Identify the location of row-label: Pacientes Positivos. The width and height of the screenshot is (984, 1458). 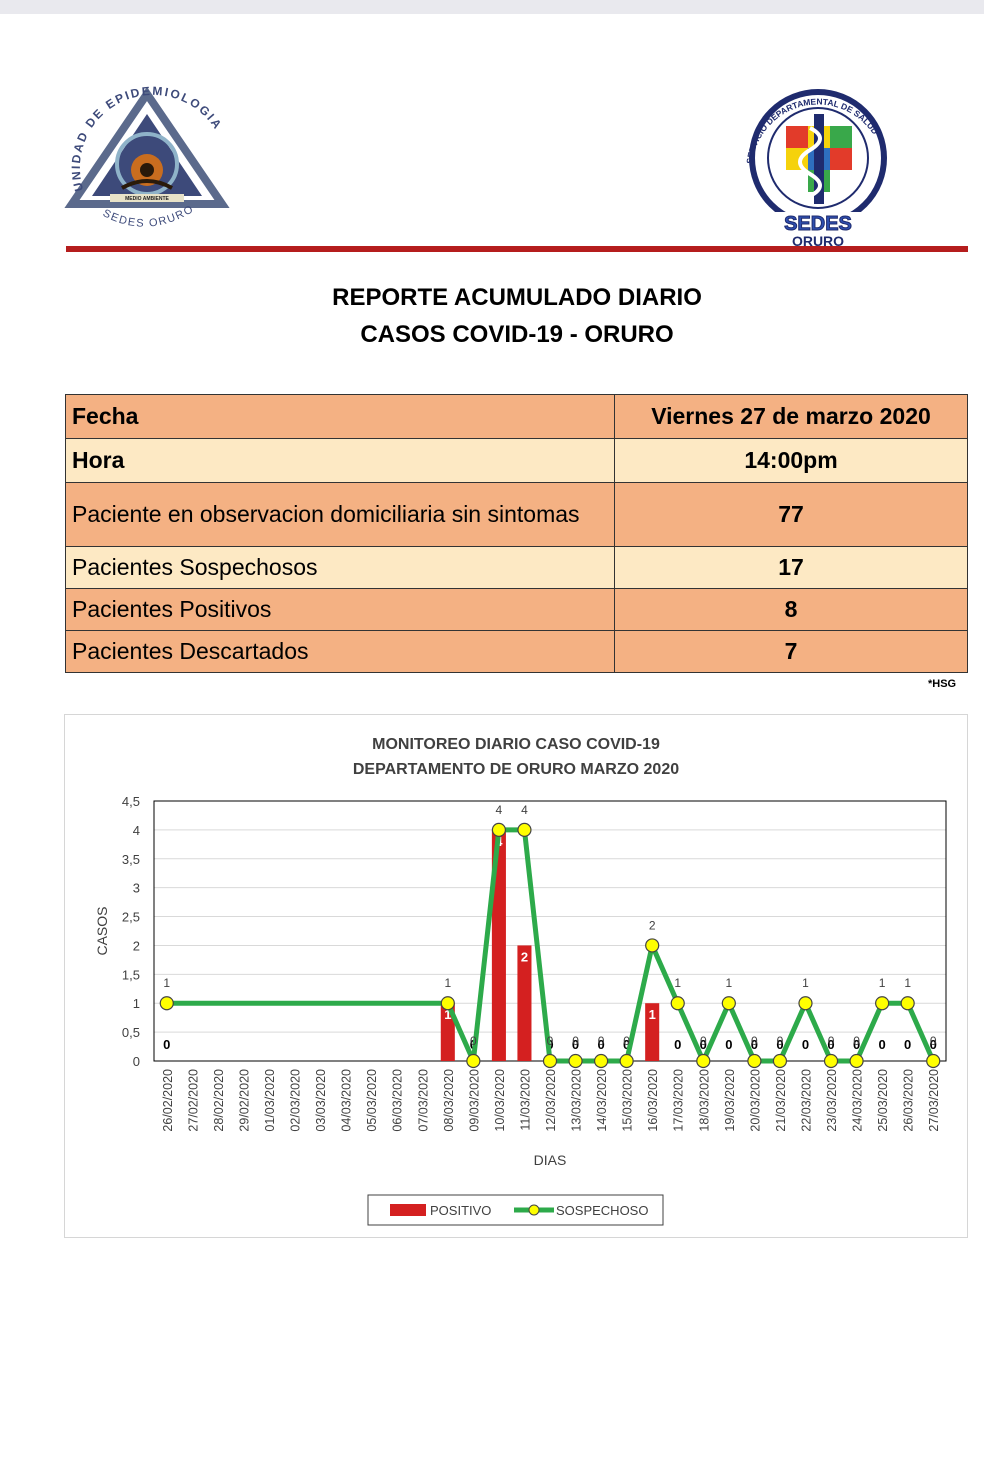
(340, 609).